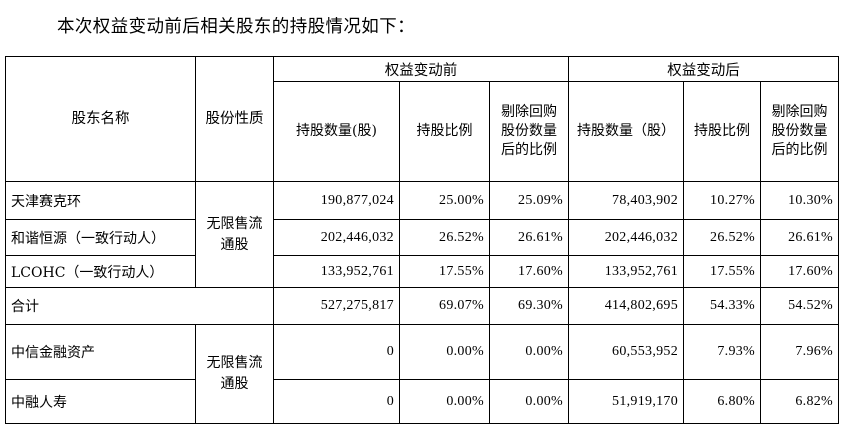 Image resolution: width=842 pixels, height=424 pixels. Describe the element at coordinates (444, 271) in the screenshot. I see `cell-before-ratio: 17.55%` at that location.